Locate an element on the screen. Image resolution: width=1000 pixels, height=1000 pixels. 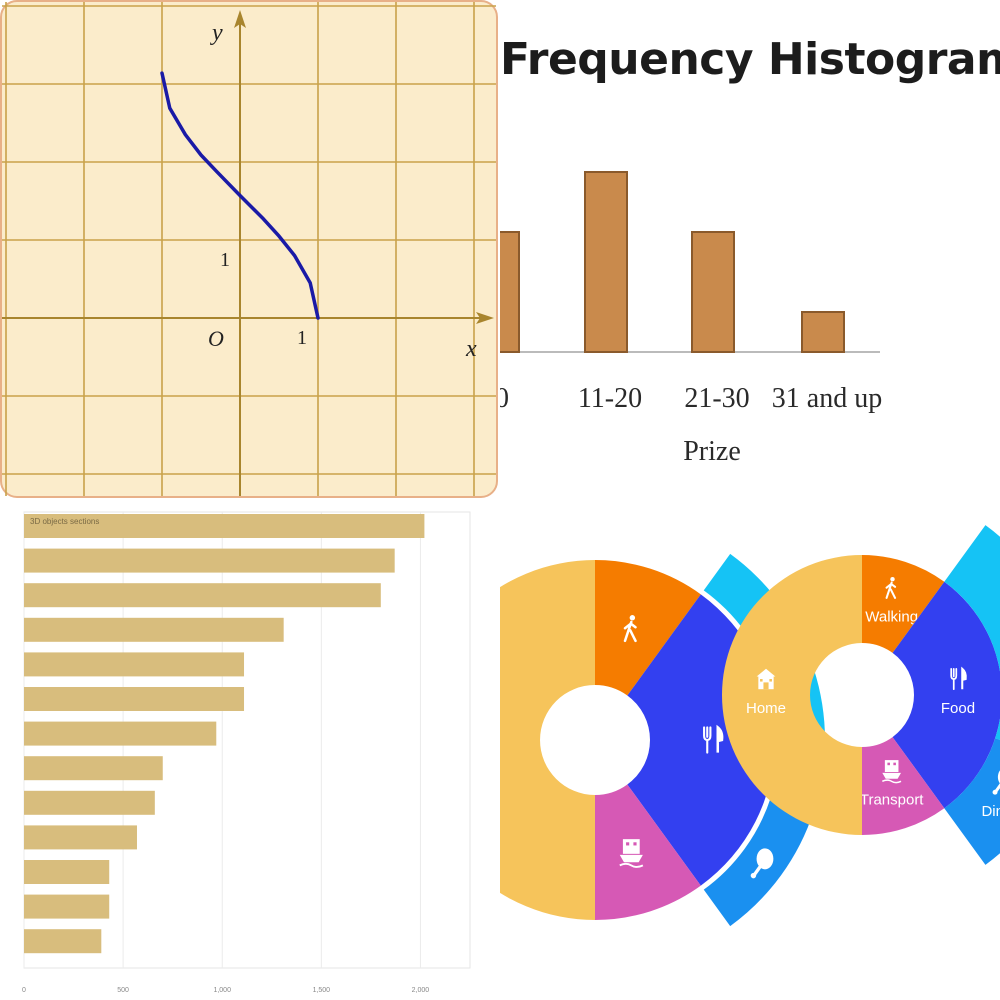
x-tick-label: 500 is located at coordinates (123, 990).